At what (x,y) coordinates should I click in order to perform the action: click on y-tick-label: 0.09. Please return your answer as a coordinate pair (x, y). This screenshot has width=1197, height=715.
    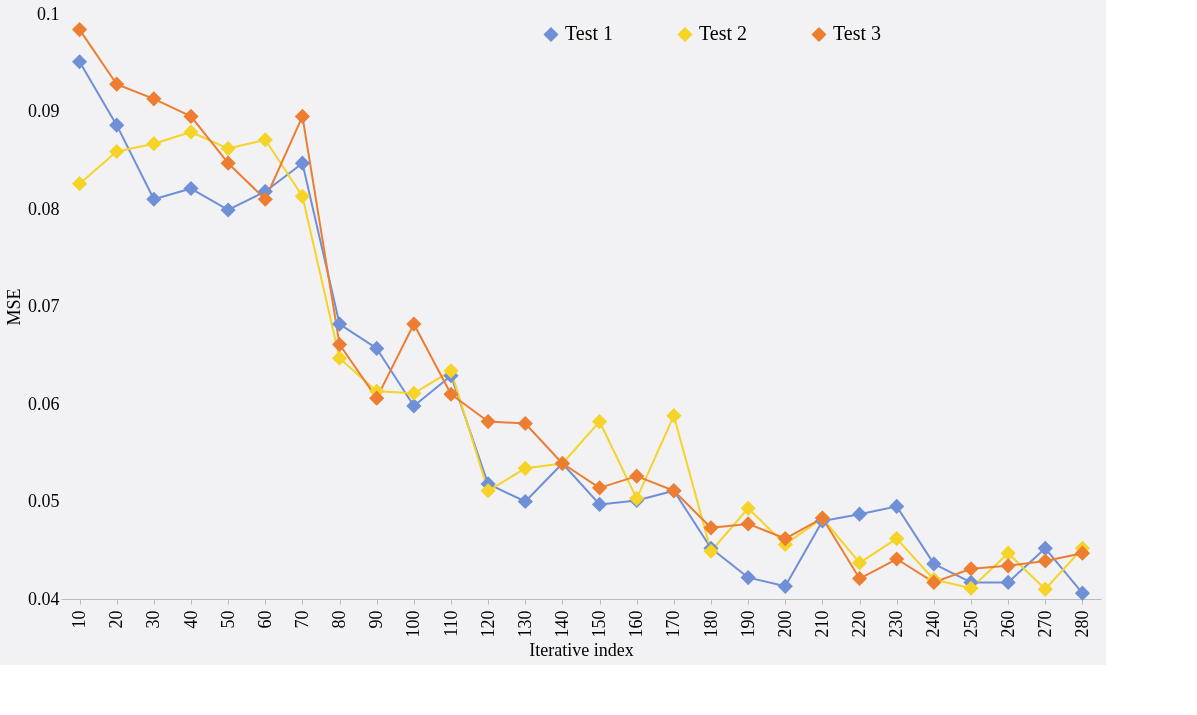
    Looking at the image, I should click on (44, 111).